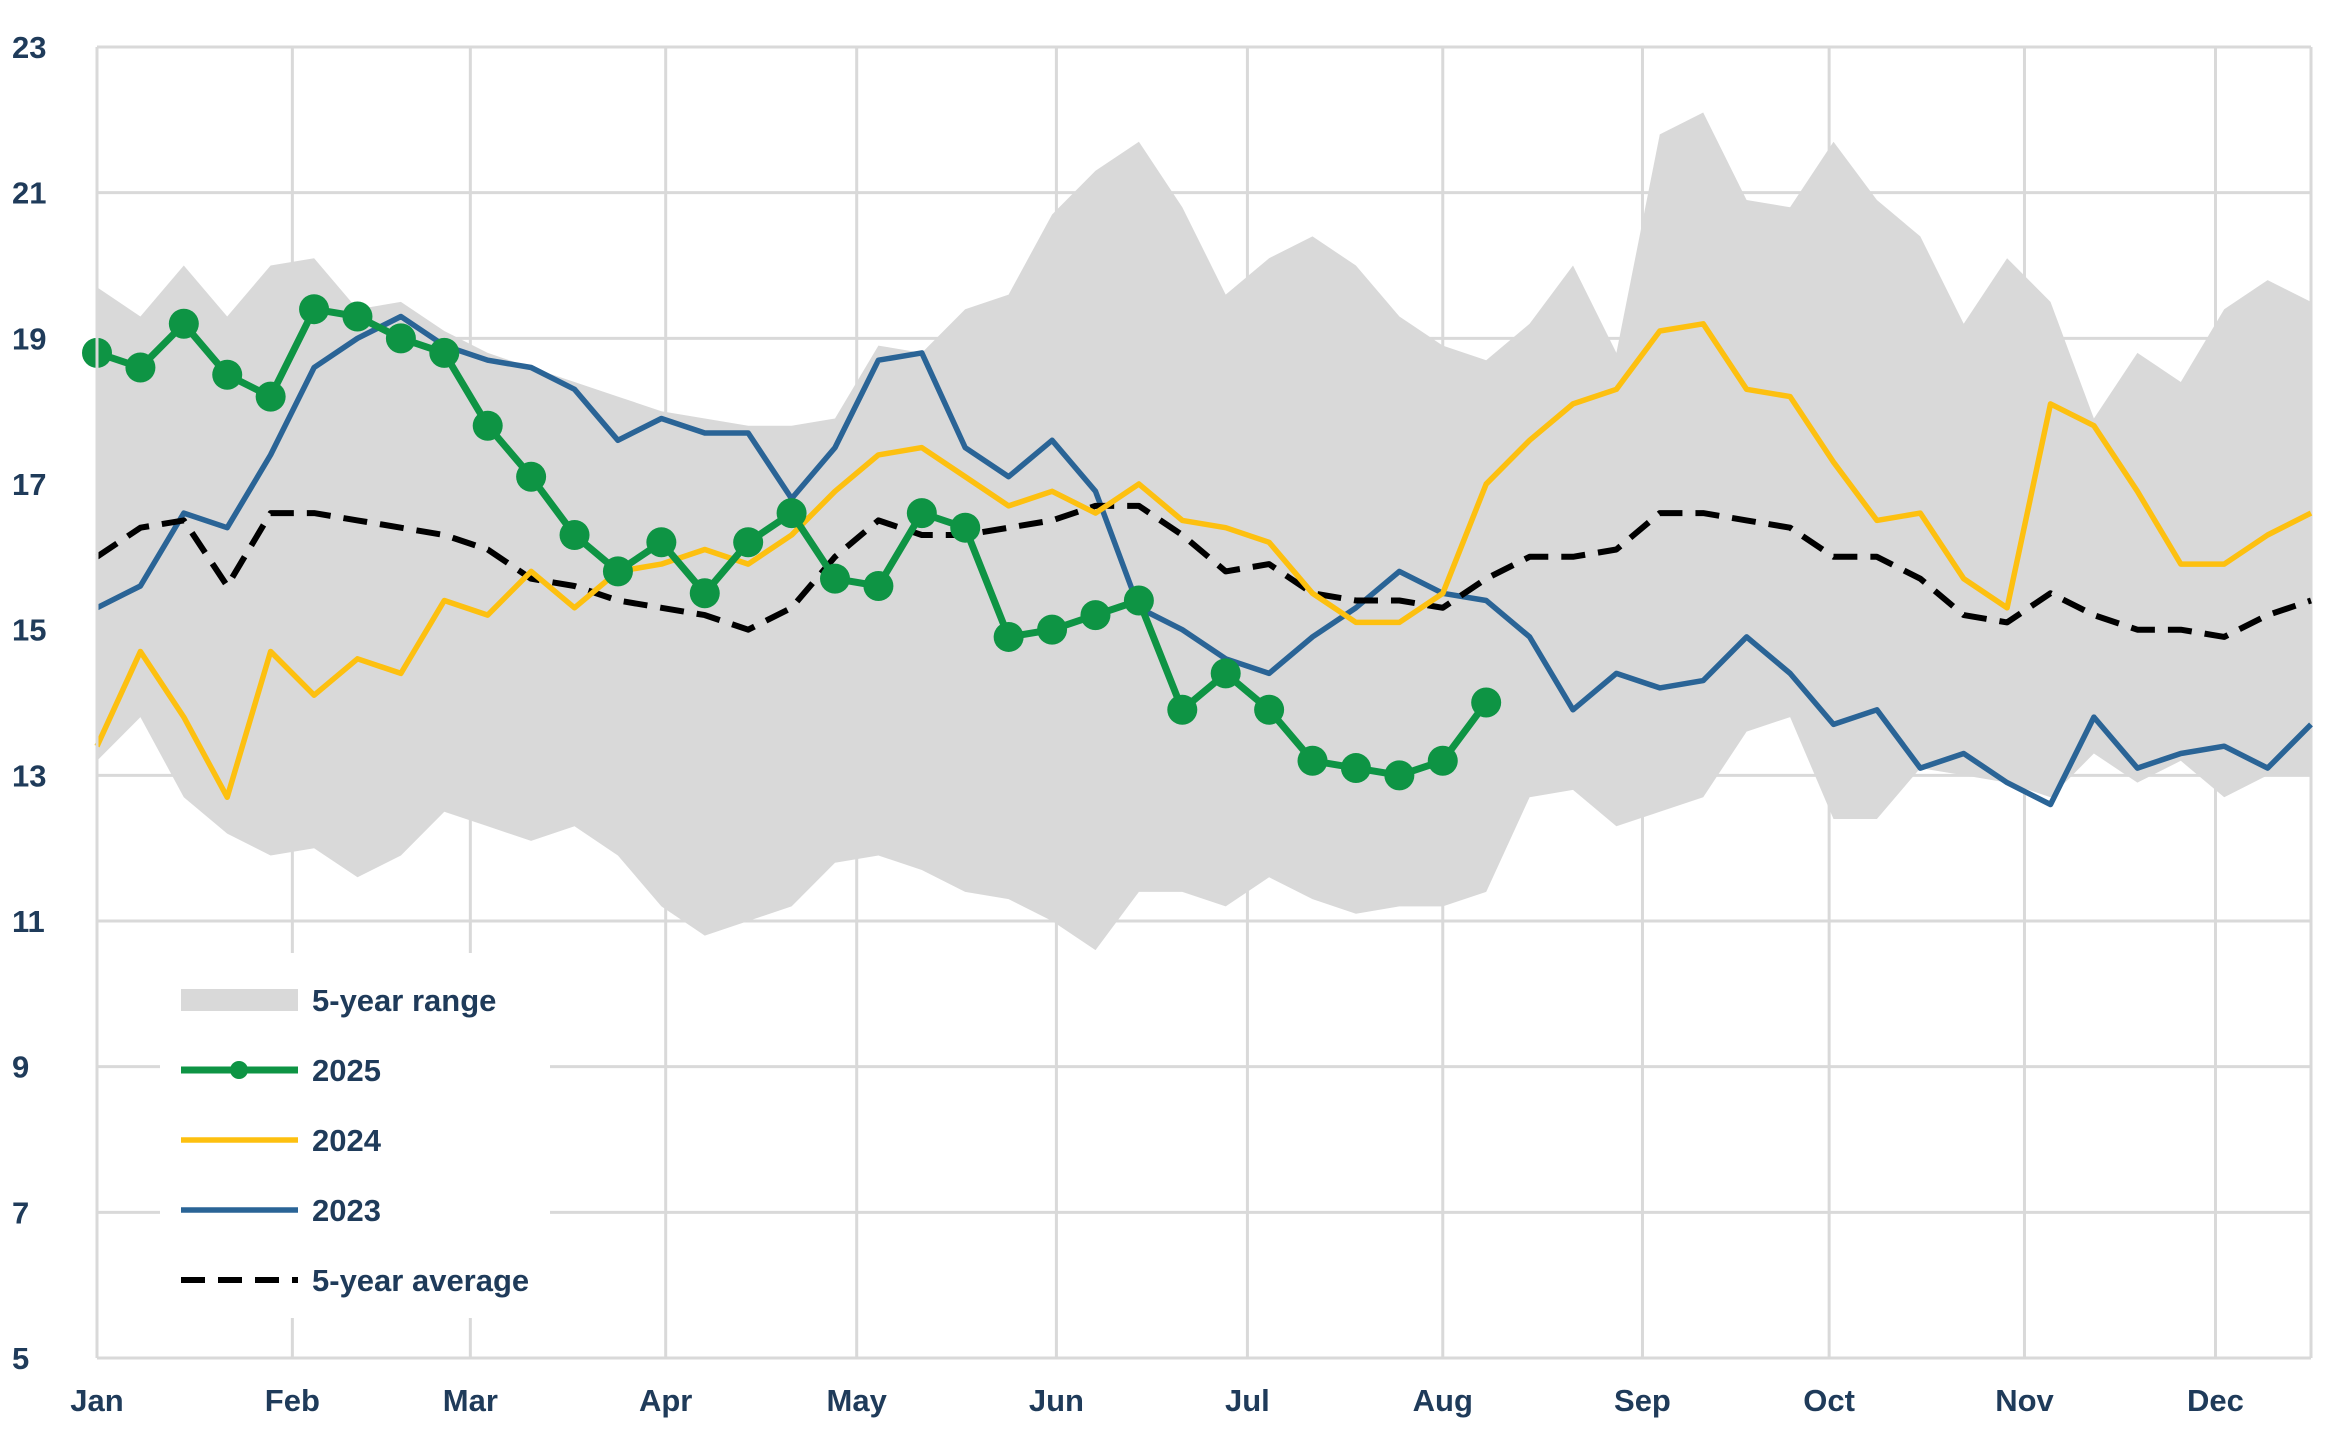  What do you see at coordinates (292, 1400) in the screenshot?
I see `x-tick-label-feb: Feb` at bounding box center [292, 1400].